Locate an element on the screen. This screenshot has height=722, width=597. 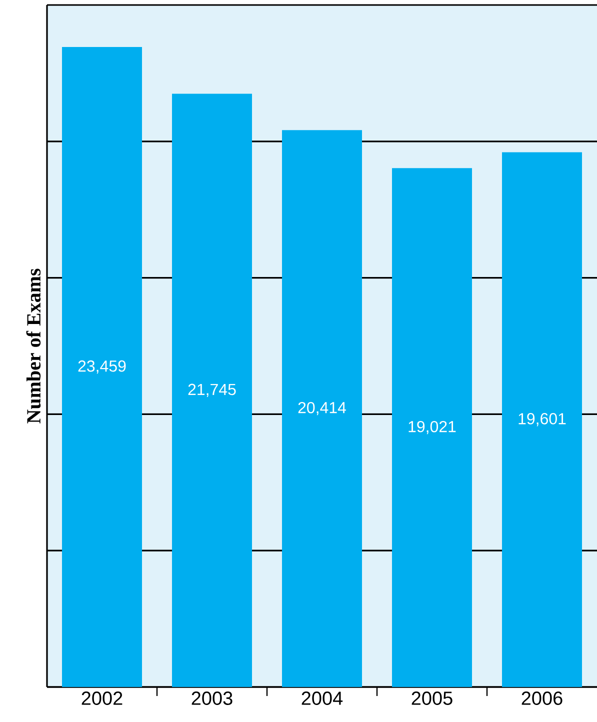
y-axis-title: Number of Exams is located at coordinates (33, 346).